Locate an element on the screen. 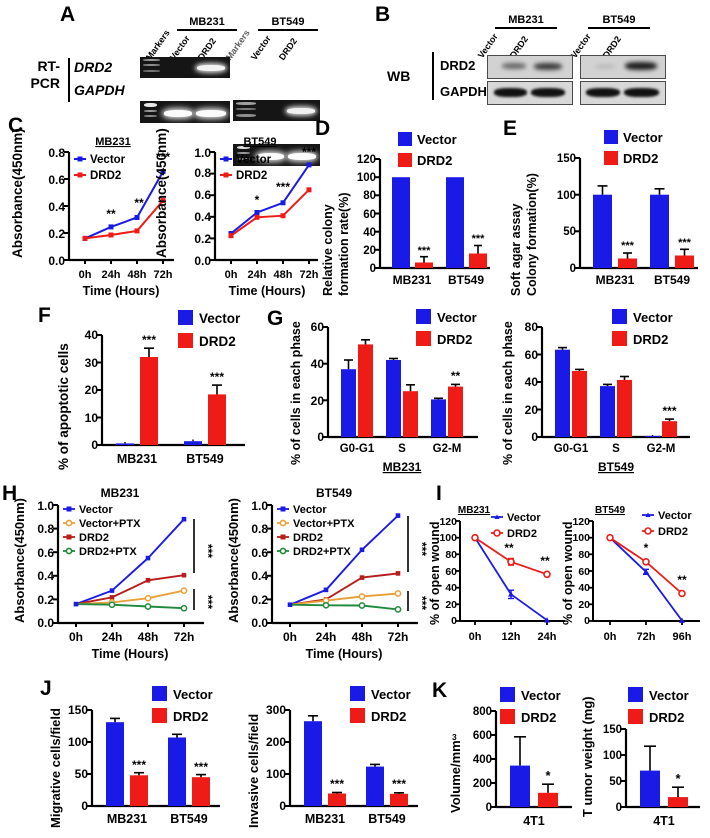 The image size is (710, 838). panelI-bt549-legend-vector: Vector is located at coordinates (675, 516).